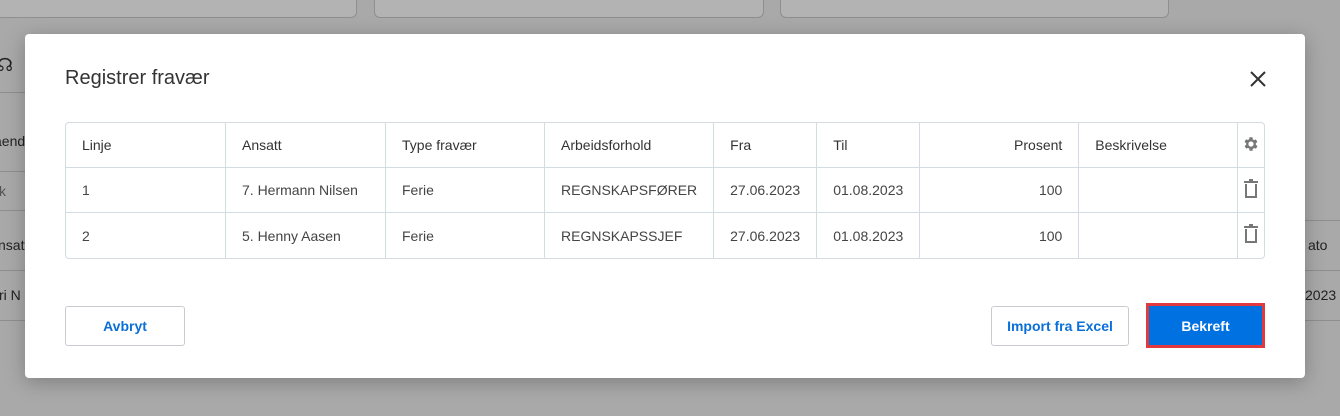 This screenshot has height=416, width=1340. Describe the element at coordinates (766, 145) in the screenshot. I see `column-header: Fra` at that location.